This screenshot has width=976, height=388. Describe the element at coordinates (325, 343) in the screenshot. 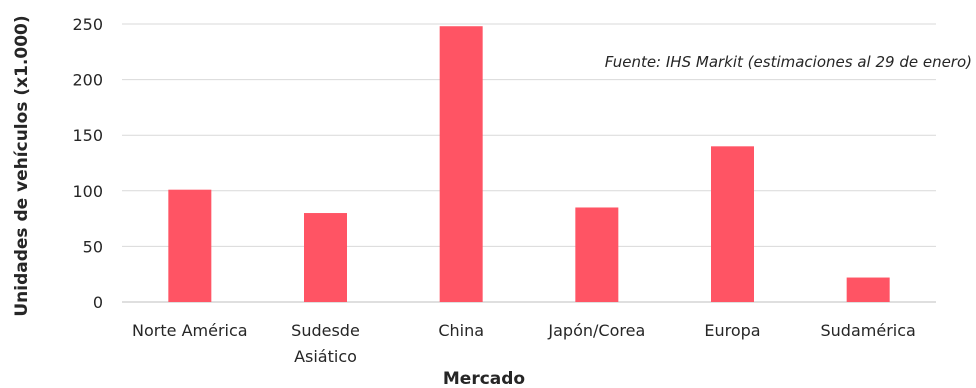

I see `x-tick-label: Sudesde Asiático` at that location.